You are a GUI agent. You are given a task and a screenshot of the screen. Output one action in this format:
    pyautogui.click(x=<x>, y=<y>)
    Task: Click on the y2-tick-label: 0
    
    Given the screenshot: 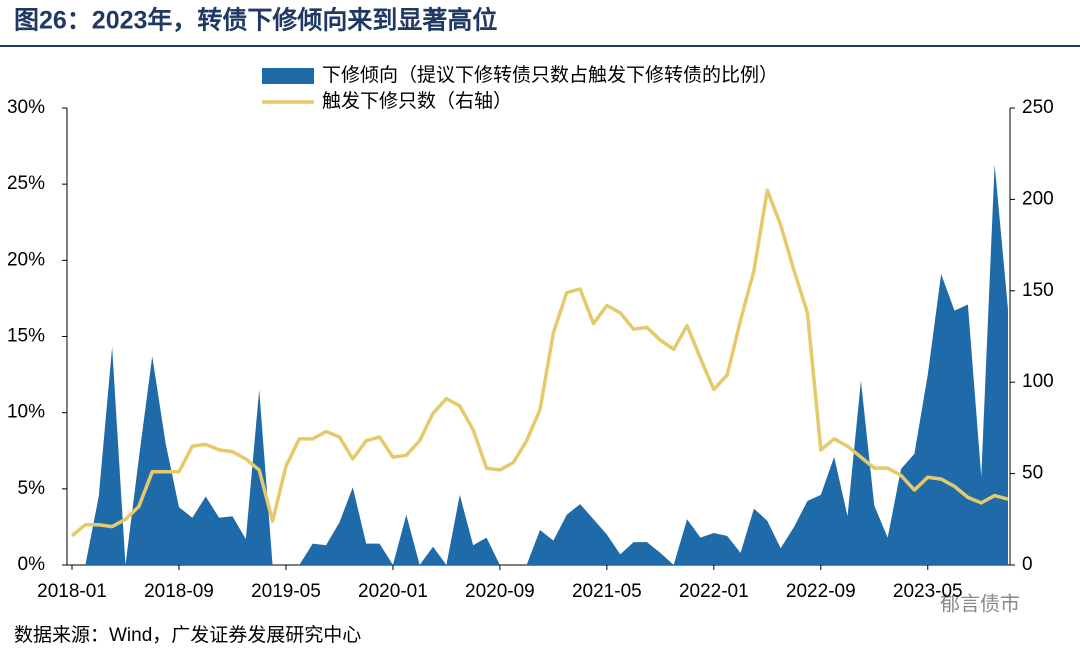 What is the action you would take?
    pyautogui.click(x=1027, y=564)
    